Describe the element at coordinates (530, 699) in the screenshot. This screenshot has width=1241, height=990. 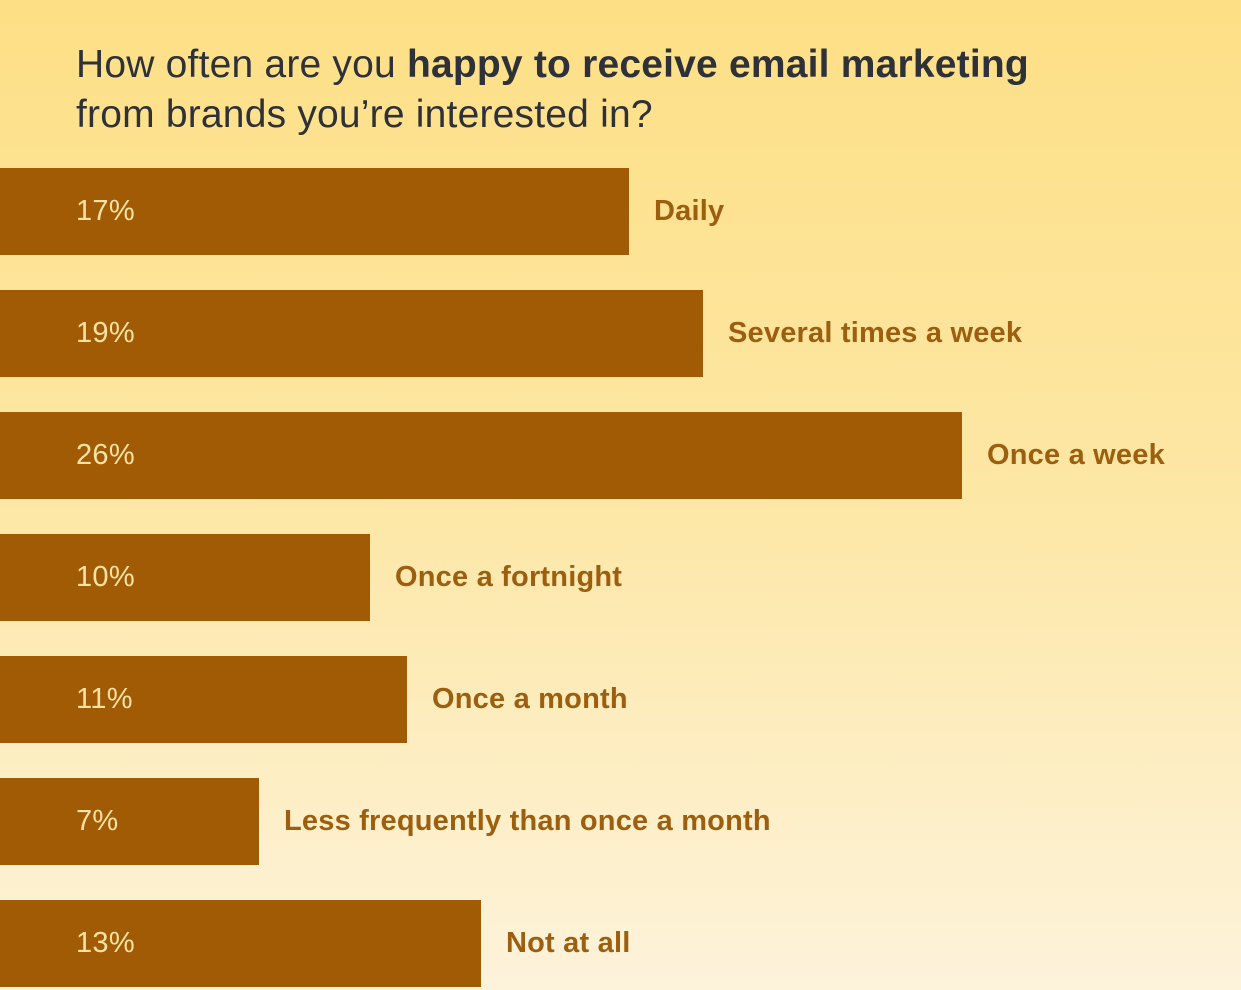
I see `bar-category-label: Once a month` at that location.